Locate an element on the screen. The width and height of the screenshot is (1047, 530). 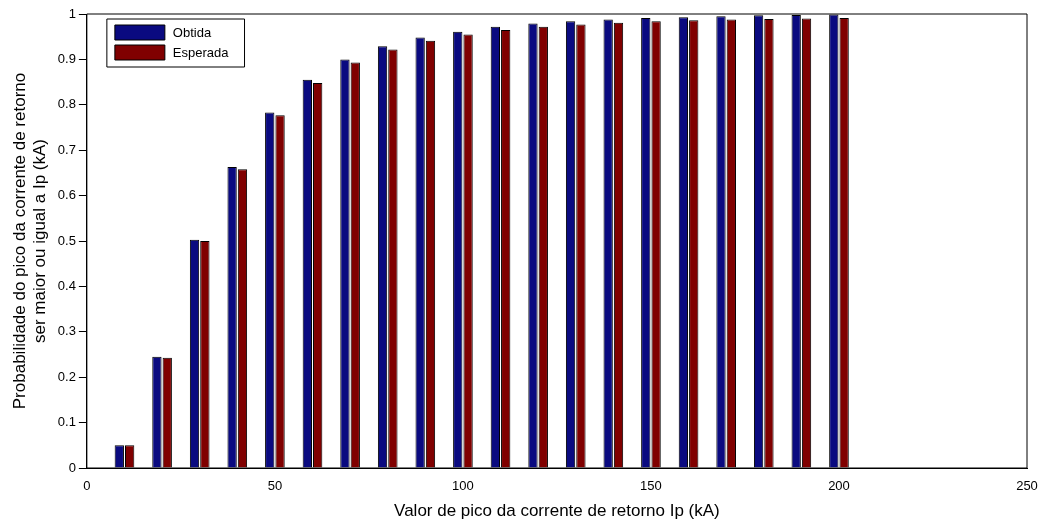
y-tick-label: 0.2 is located at coordinates (66, 376).